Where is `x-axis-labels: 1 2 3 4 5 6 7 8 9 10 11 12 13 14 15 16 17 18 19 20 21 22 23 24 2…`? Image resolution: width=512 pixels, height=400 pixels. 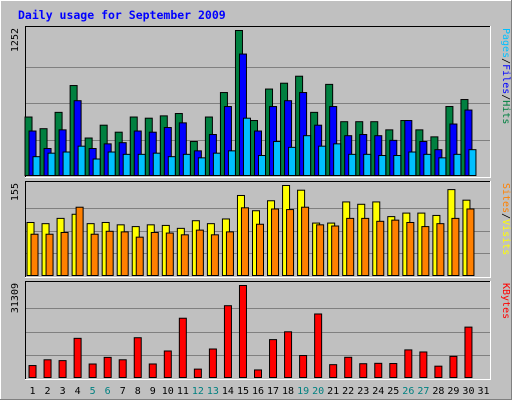
x-axis-labels: 1 2 3 4 5 6 7 8 9 10 11 12 13 14 15 16 17 18 19 20 21 22 23 24 2… is located at coordinates (260, 391).